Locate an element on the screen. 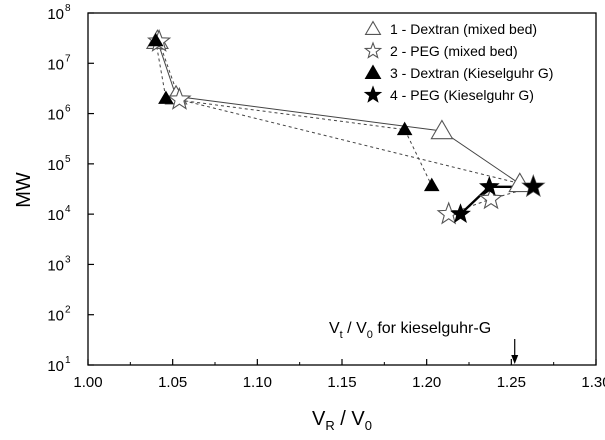  x-tick-label: 1.00 is located at coordinates (87, 382).